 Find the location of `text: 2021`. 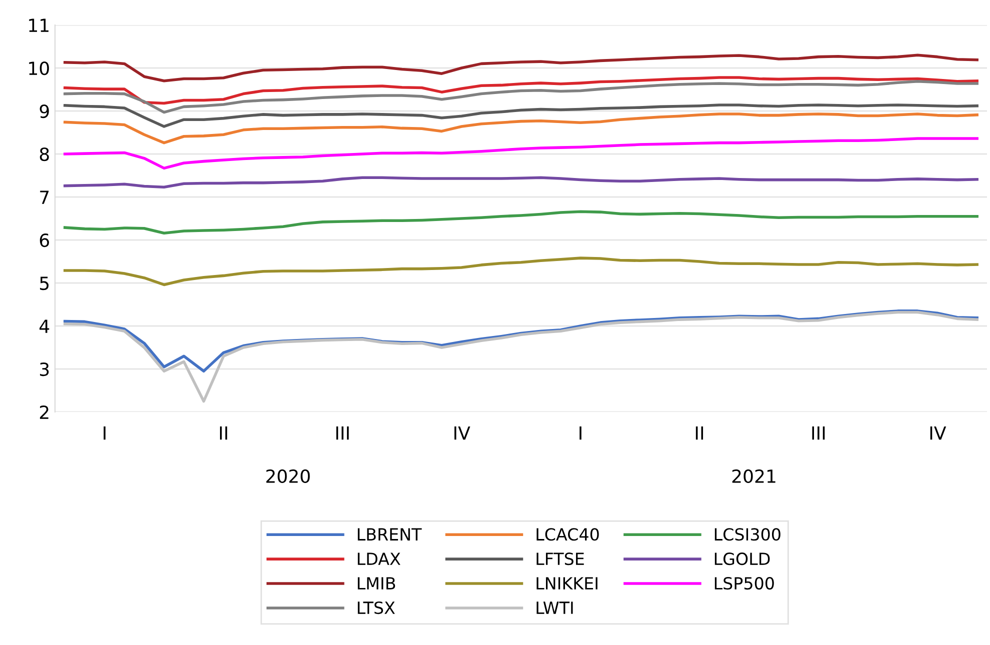

text: 2021 is located at coordinates (754, 476).